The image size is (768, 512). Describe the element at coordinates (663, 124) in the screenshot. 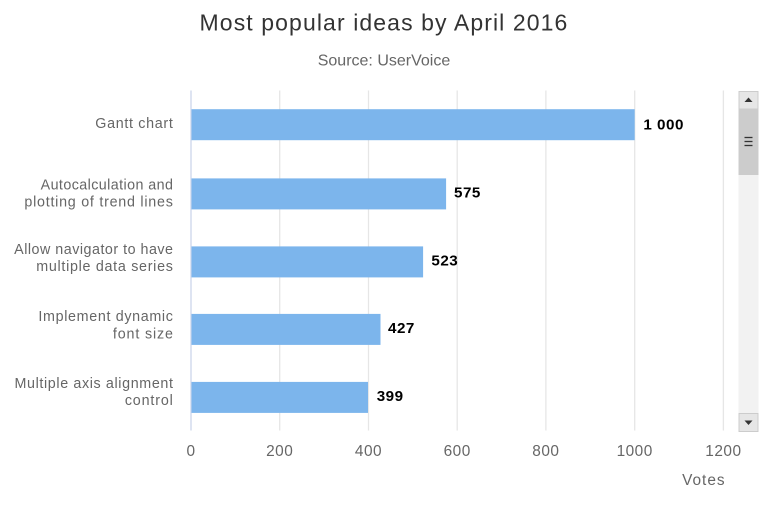

I see `svg-text: 1 000` at that location.